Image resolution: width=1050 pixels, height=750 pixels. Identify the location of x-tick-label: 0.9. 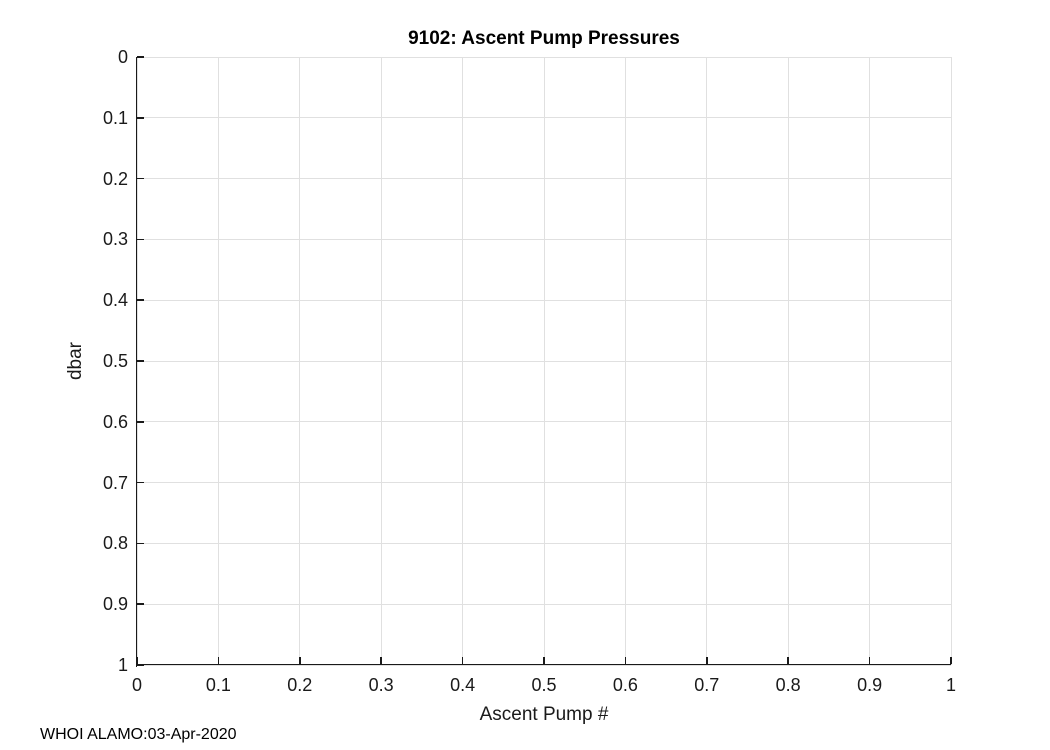
(870, 685).